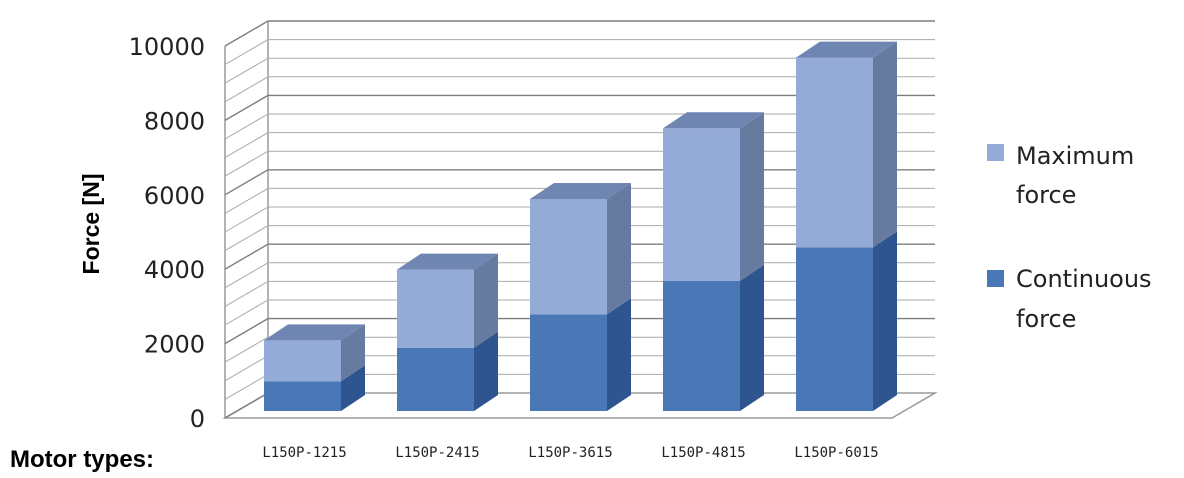 The width and height of the screenshot is (1184, 478). I want to click on x-tick-label: L150P-3615, so click(570, 453).